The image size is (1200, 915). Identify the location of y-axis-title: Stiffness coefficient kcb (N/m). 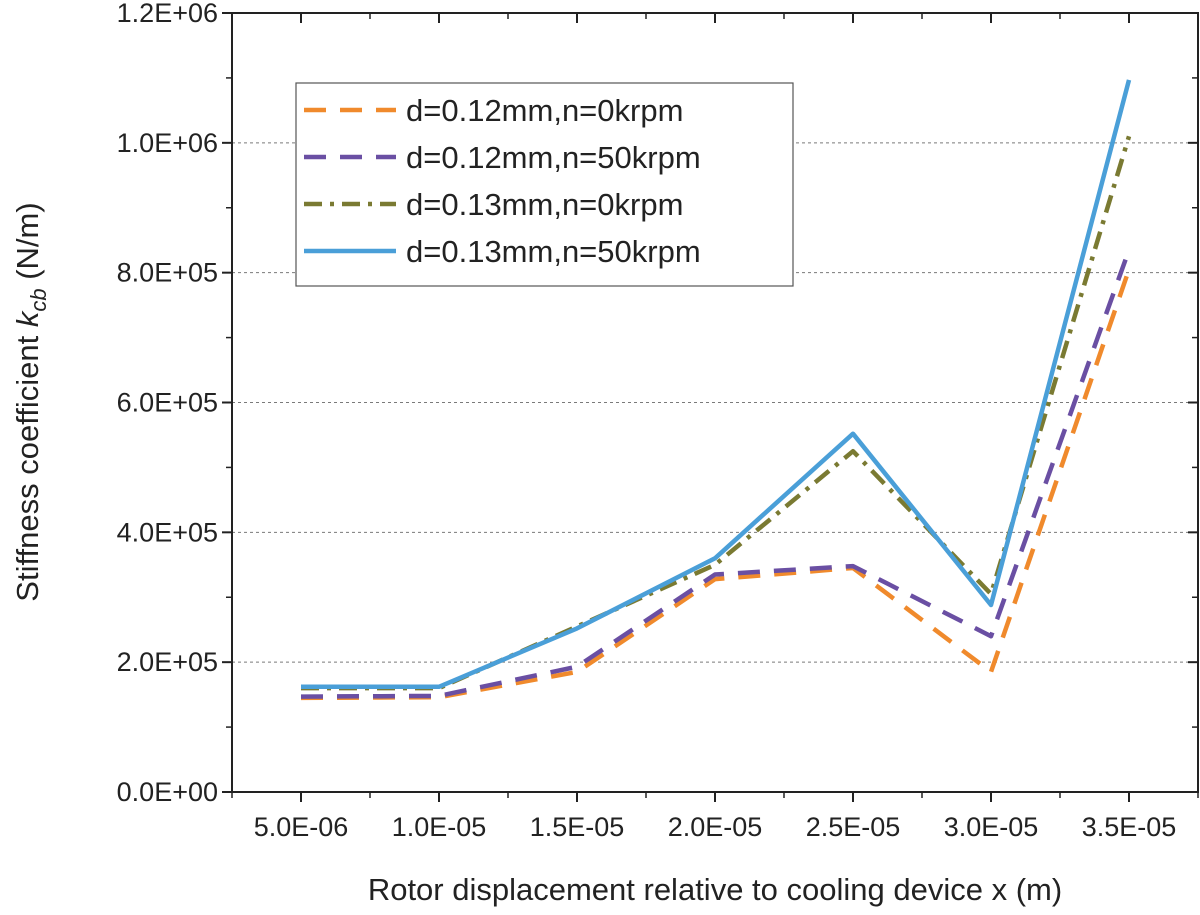
(30, 401).